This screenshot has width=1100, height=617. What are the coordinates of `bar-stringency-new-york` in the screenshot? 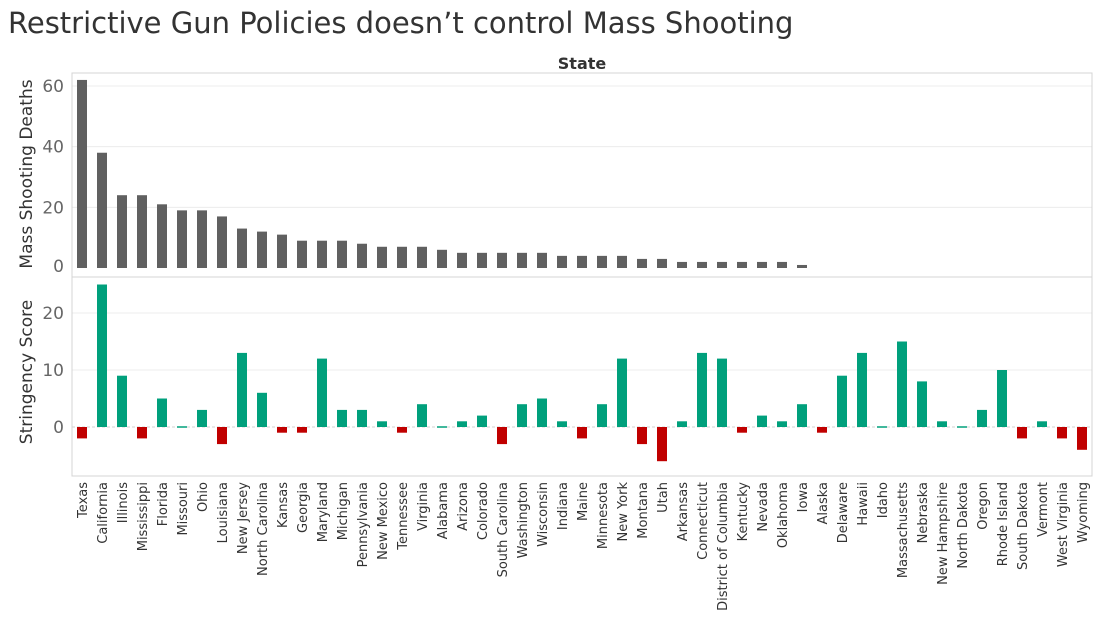 It's located at (622, 392).